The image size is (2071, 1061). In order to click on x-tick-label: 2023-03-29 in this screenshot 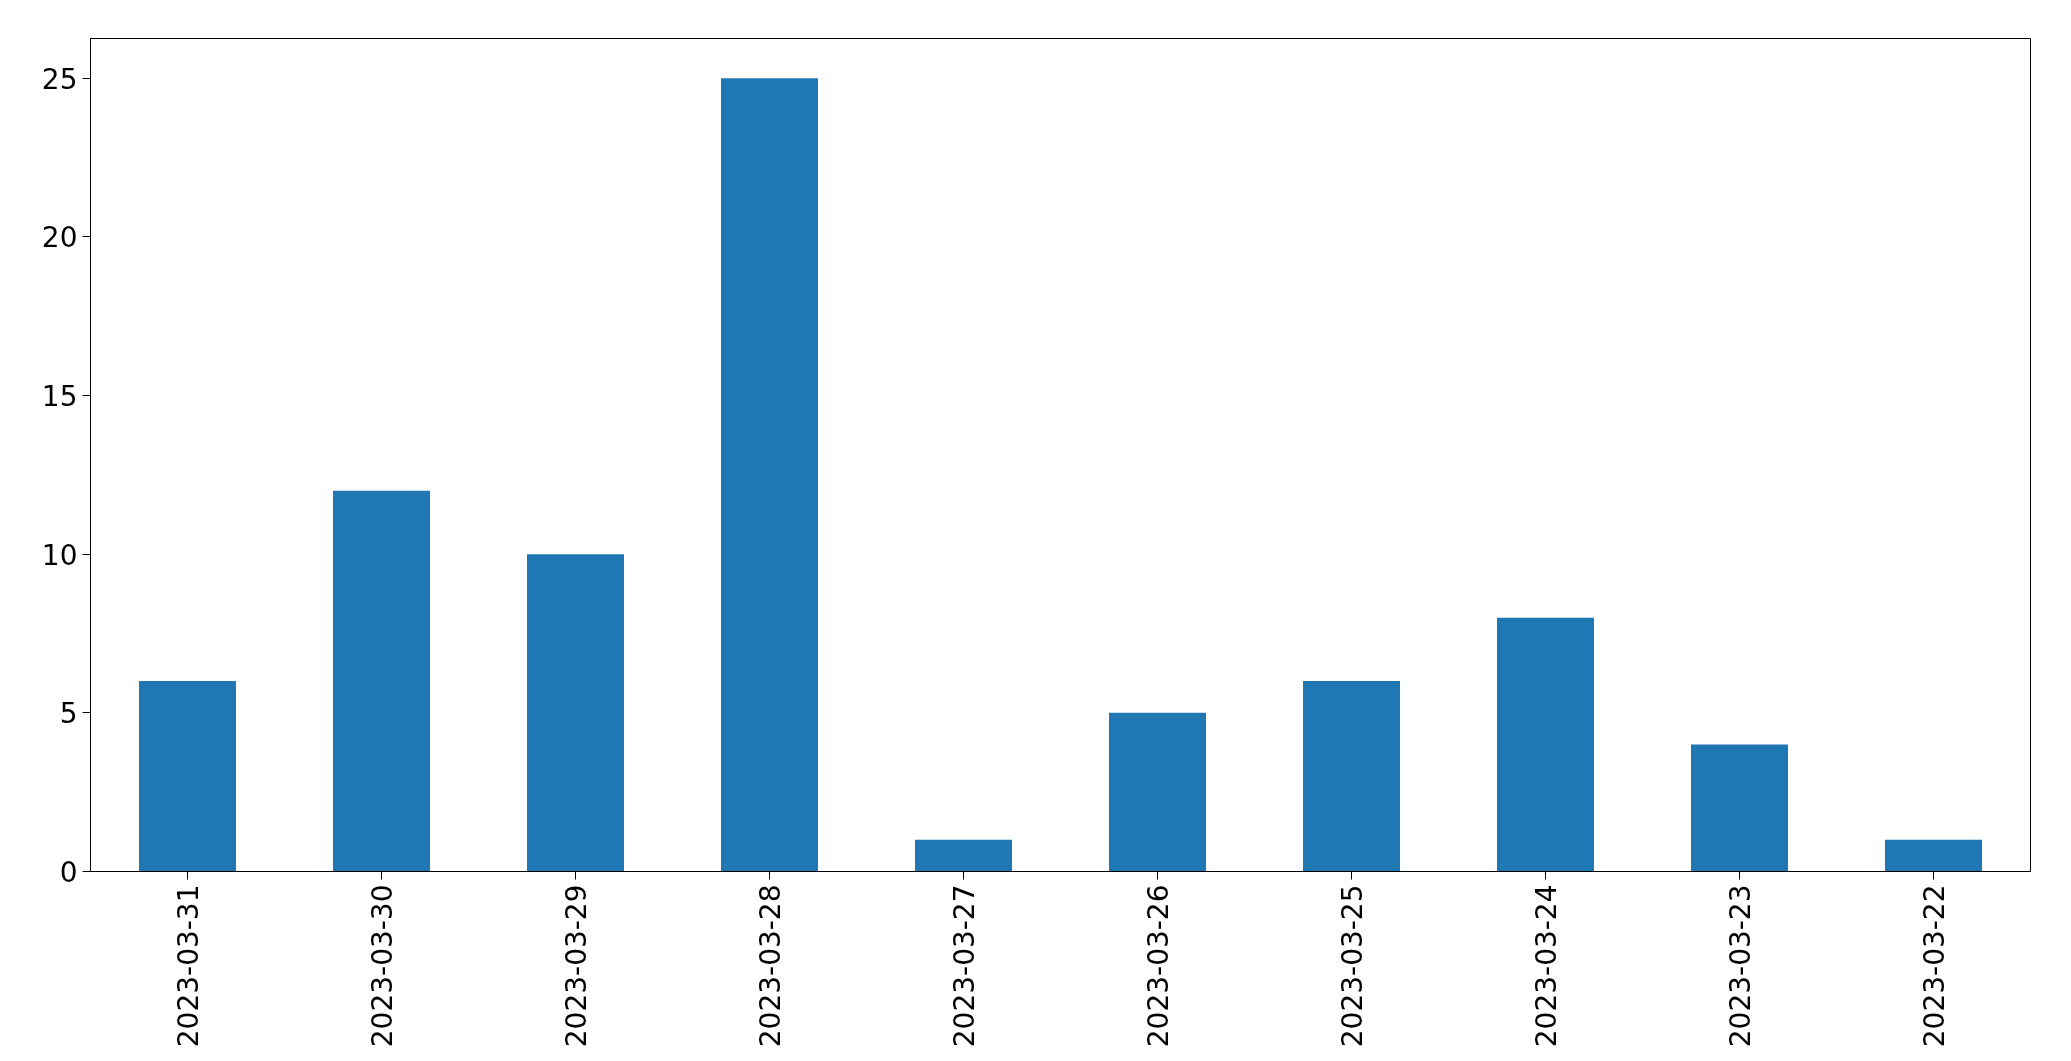, I will do `click(576, 966)`.